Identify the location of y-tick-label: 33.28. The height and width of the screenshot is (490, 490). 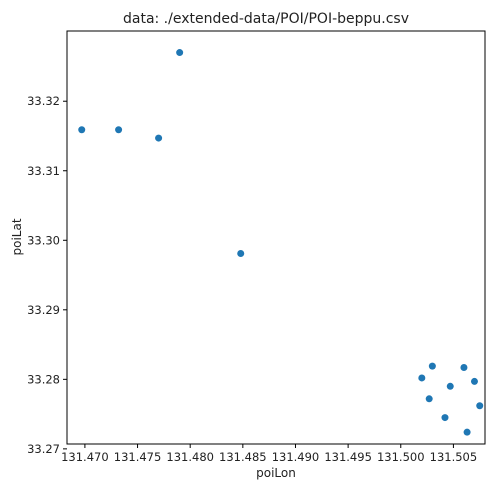
(43, 379).